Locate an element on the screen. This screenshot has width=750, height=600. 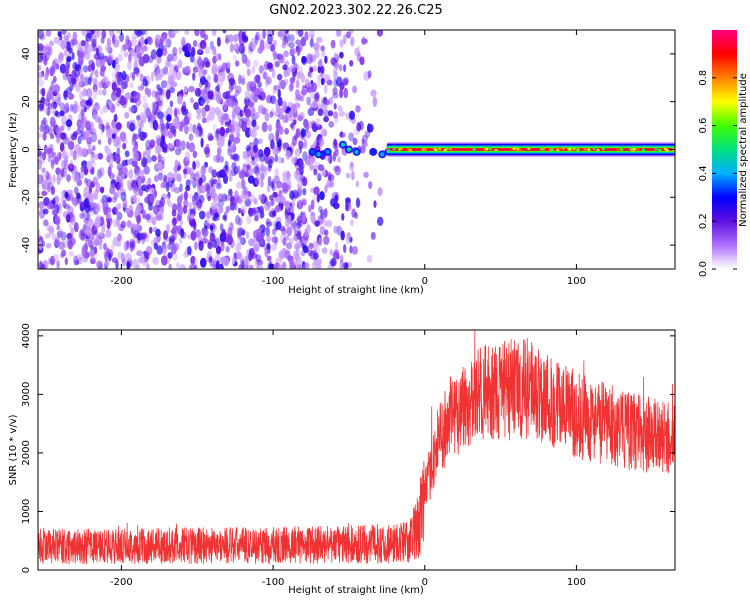
colorbar-label: Normalized spectral amplitude is located at coordinates (743, 150).